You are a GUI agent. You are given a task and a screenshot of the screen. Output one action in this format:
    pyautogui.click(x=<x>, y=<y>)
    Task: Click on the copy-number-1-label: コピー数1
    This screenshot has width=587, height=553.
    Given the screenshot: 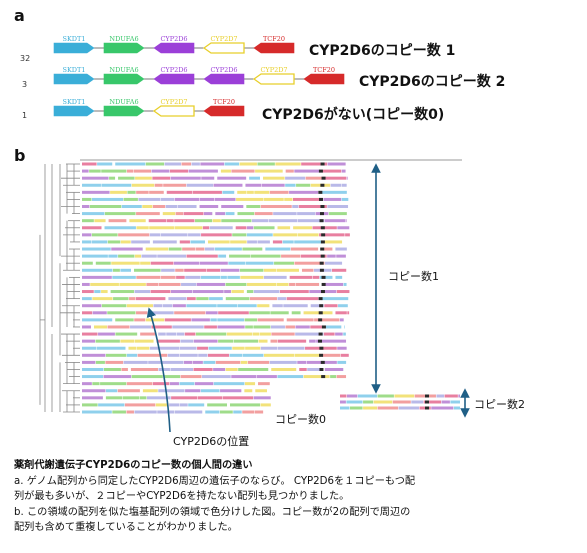 What is the action you would take?
    pyautogui.click(x=413, y=276)
    